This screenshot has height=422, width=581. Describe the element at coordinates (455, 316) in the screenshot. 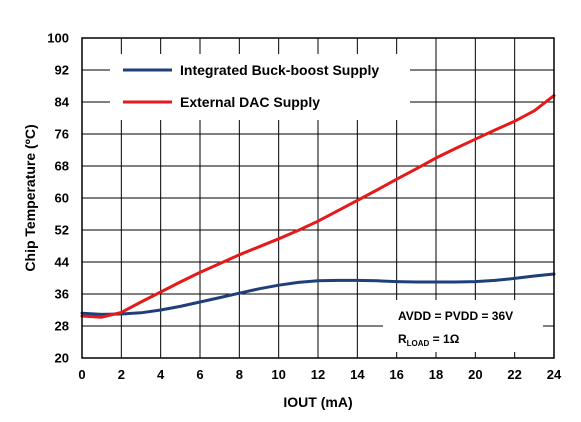

I see `annotation-supply: AVDD = PVDD = 36V` at that location.